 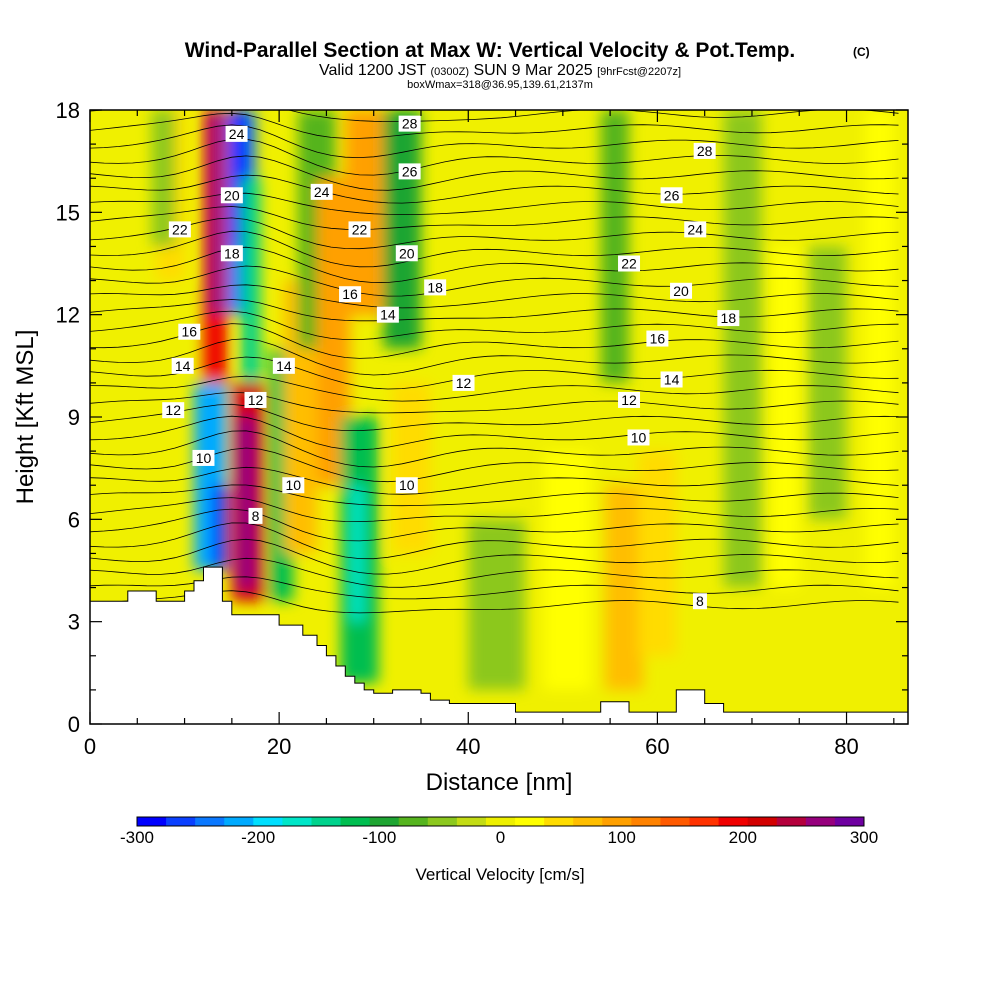 What do you see at coordinates (743, 837) in the screenshot?
I see `colorbar-tick-label: 200` at bounding box center [743, 837].